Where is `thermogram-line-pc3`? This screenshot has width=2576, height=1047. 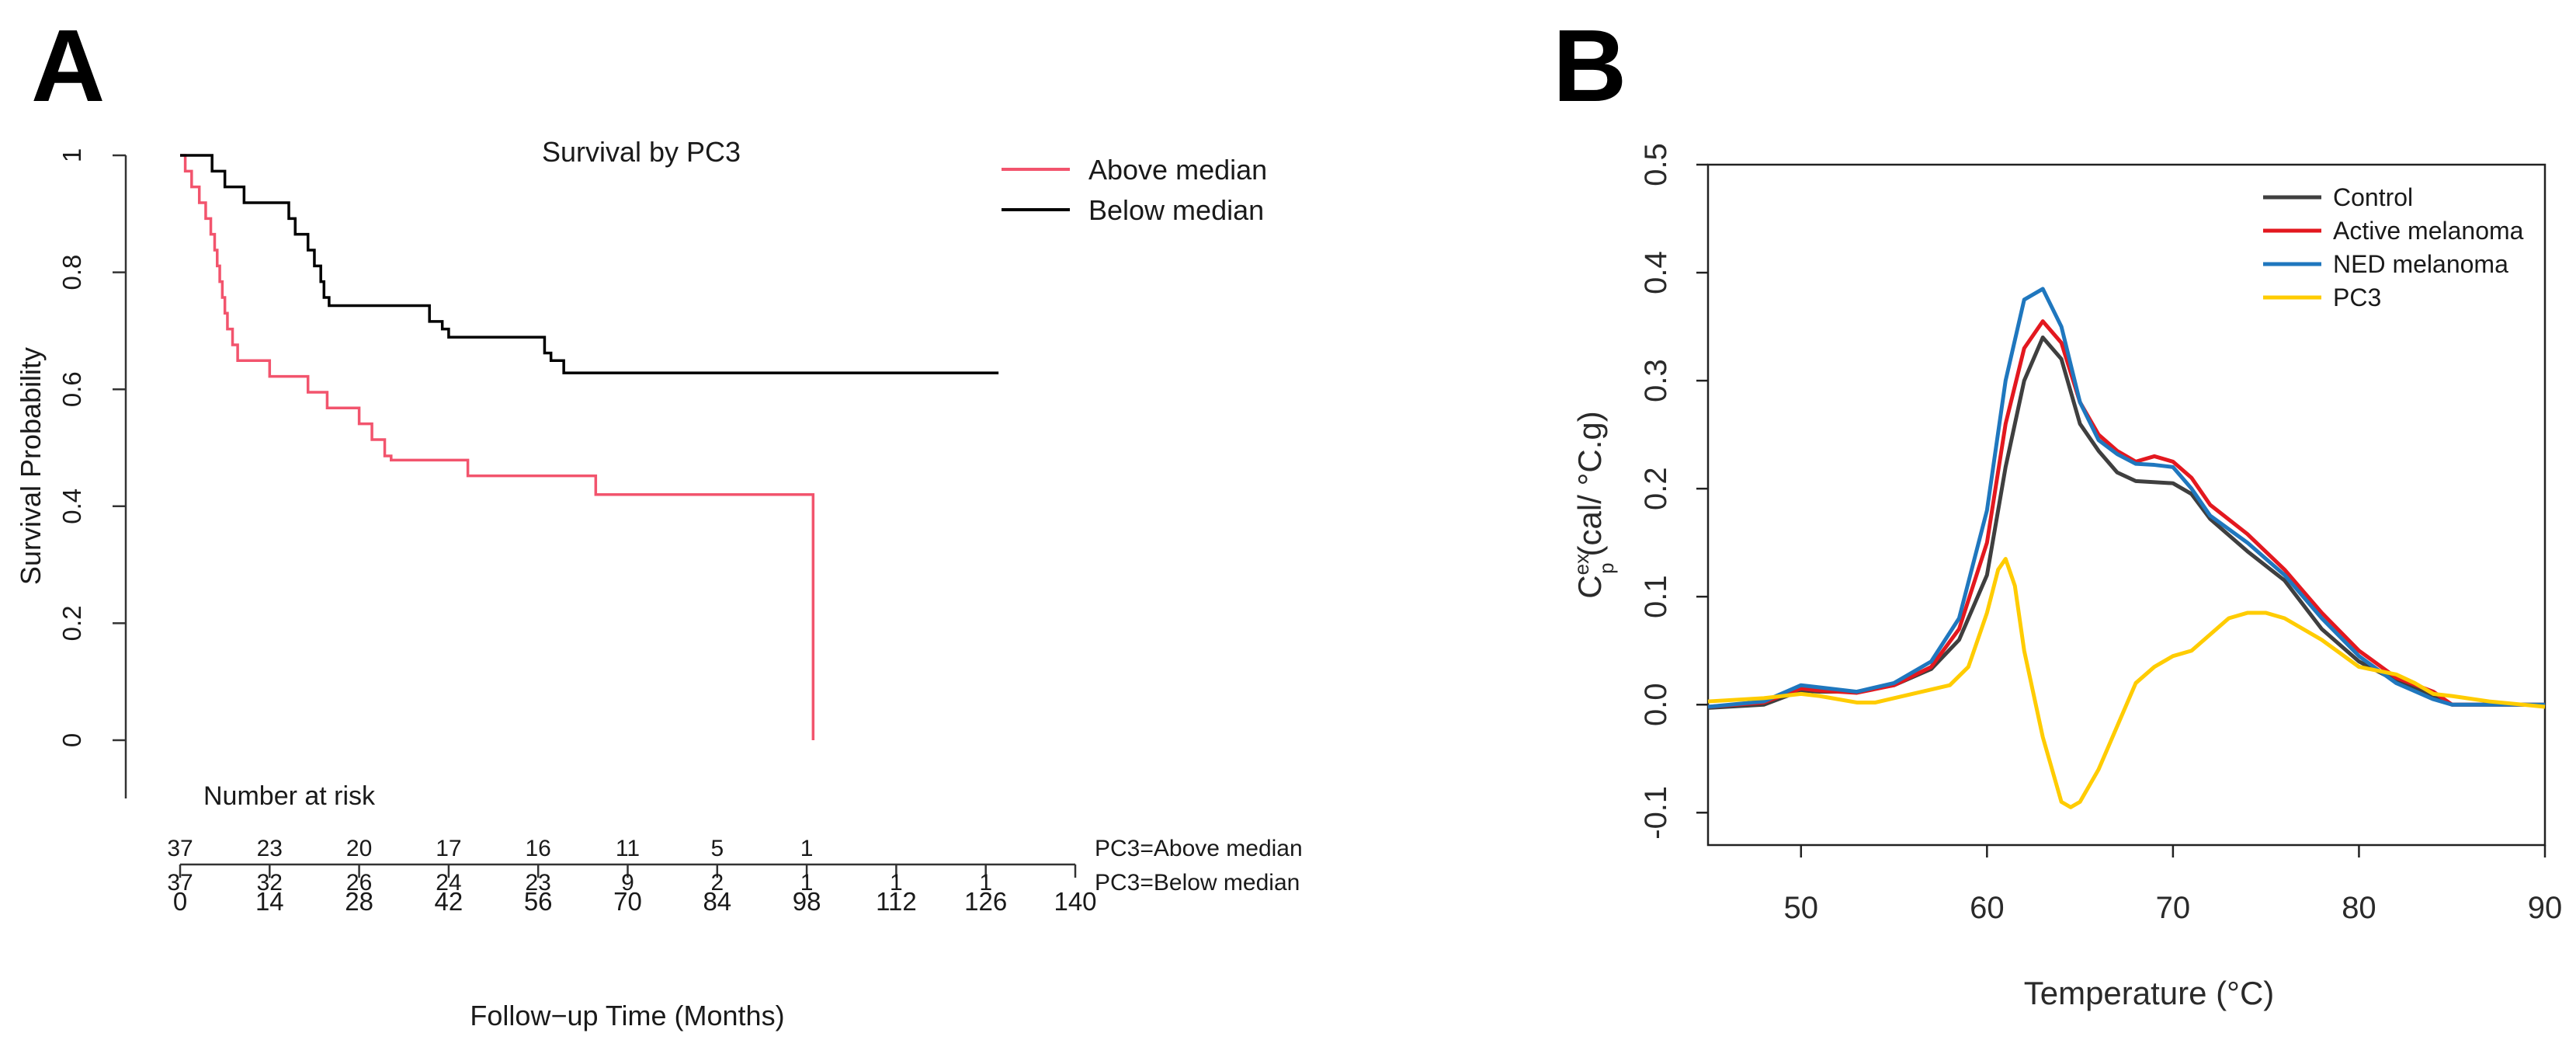 thermogram-line-pc3 is located at coordinates (2126, 683).